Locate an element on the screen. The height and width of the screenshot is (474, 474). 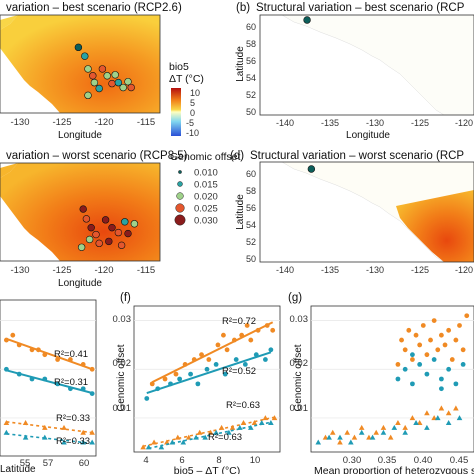
annotation: R²=0.33 is located at coordinates (73, 418).